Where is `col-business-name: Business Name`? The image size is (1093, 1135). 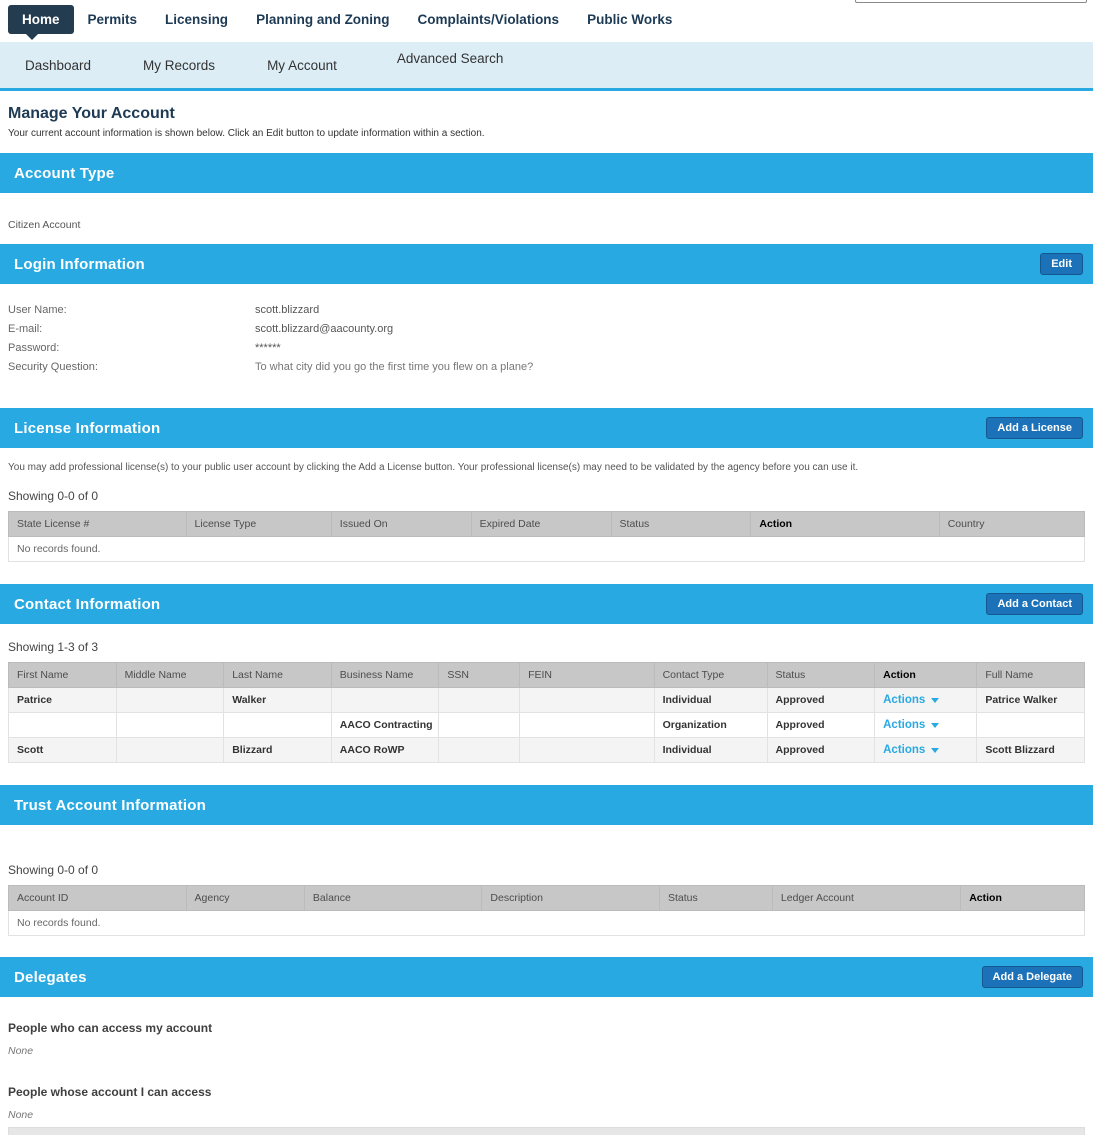
col-business-name: Business Name is located at coordinates (385, 675).